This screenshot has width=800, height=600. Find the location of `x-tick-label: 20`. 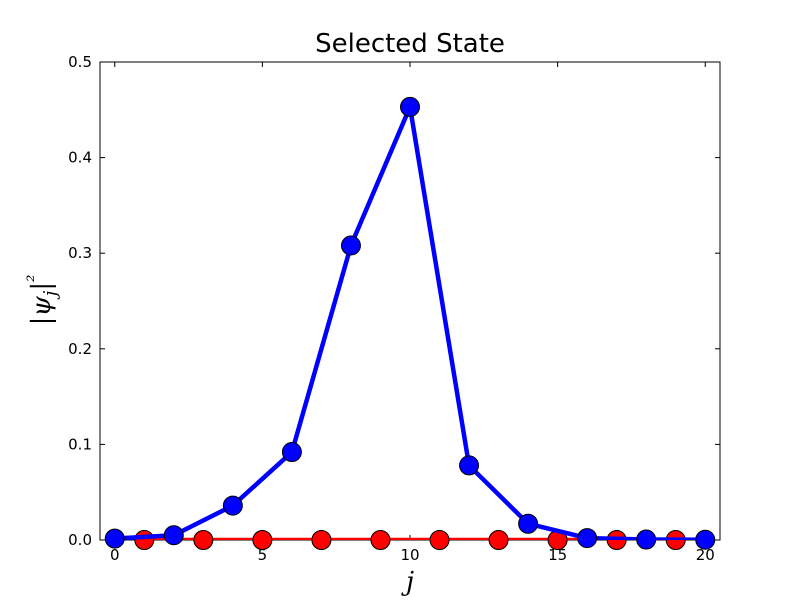

x-tick-label: 20 is located at coordinates (705, 555).